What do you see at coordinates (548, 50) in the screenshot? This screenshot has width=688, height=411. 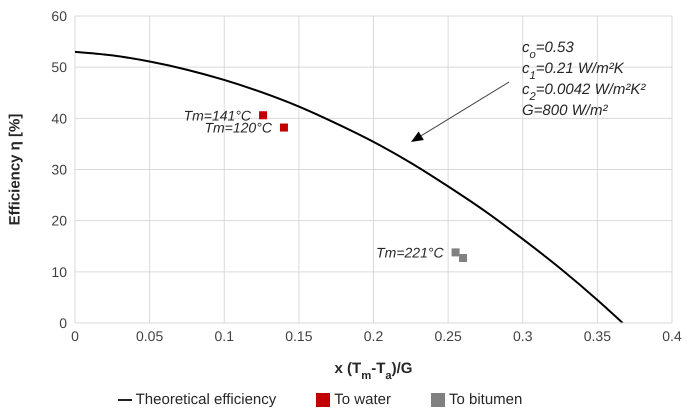 I see `annotation: c$_{o}$=0.53` at bounding box center [548, 50].